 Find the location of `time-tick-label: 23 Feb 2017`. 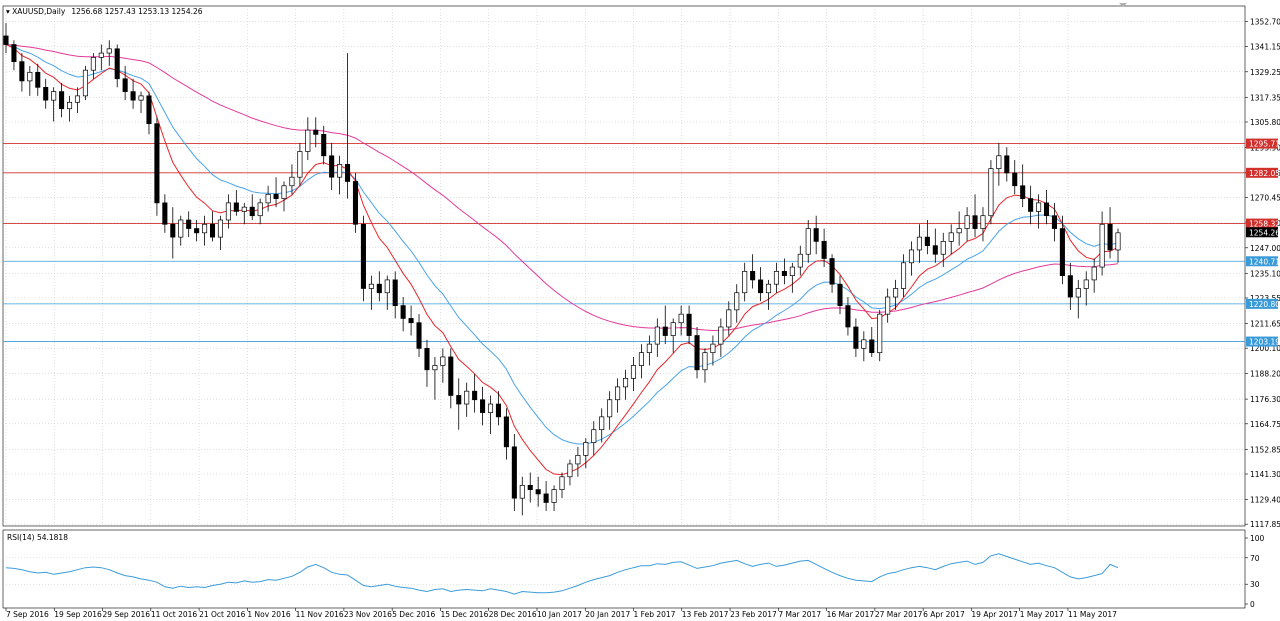

time-tick-label: 23 Feb 2017 is located at coordinates (753, 614).